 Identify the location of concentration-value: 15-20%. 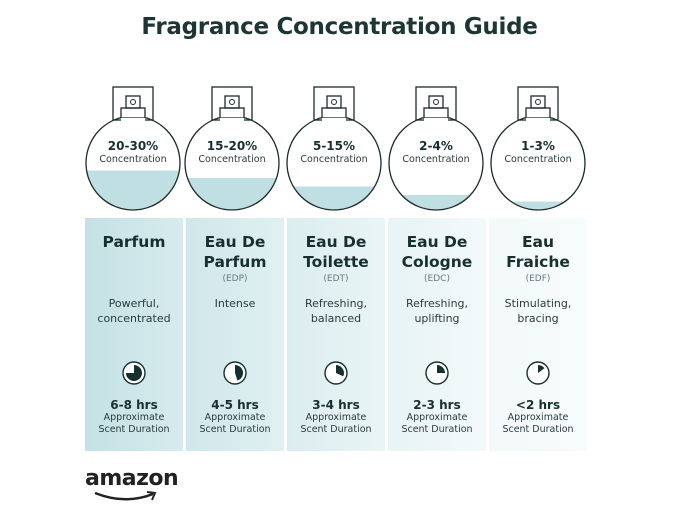
(232, 146).